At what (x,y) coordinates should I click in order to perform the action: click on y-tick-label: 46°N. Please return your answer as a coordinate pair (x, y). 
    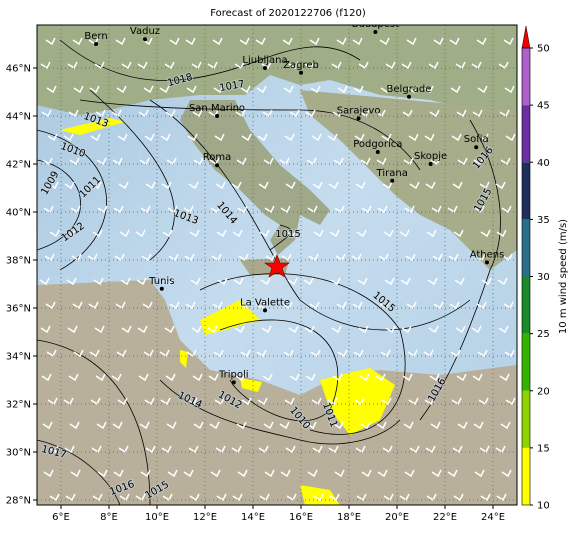
    Looking at the image, I should click on (18, 69).